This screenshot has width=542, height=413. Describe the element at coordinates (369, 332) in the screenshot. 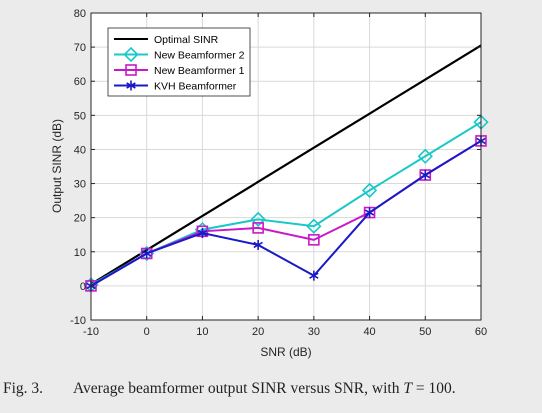

I see `x-tick-label: 40` at that location.